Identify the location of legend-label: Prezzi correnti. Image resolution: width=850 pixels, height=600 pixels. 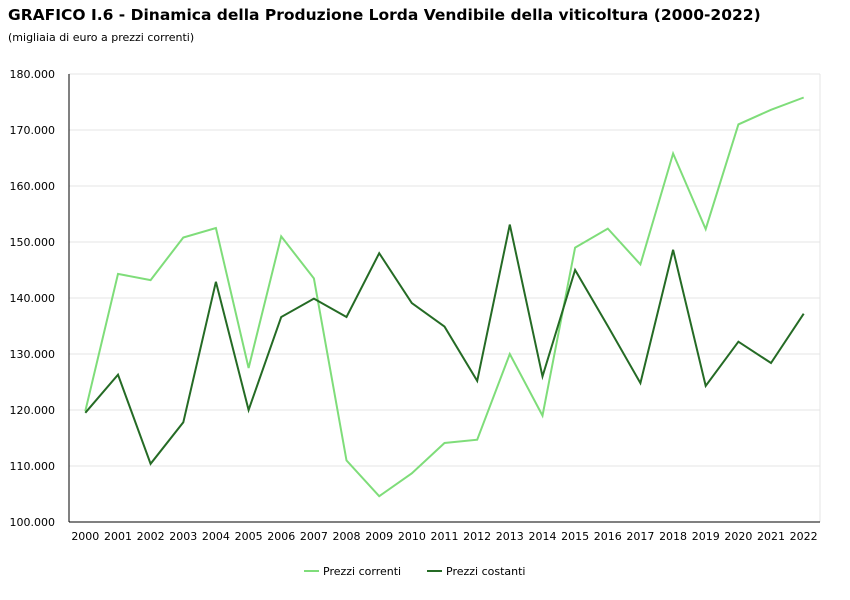
(362, 571).